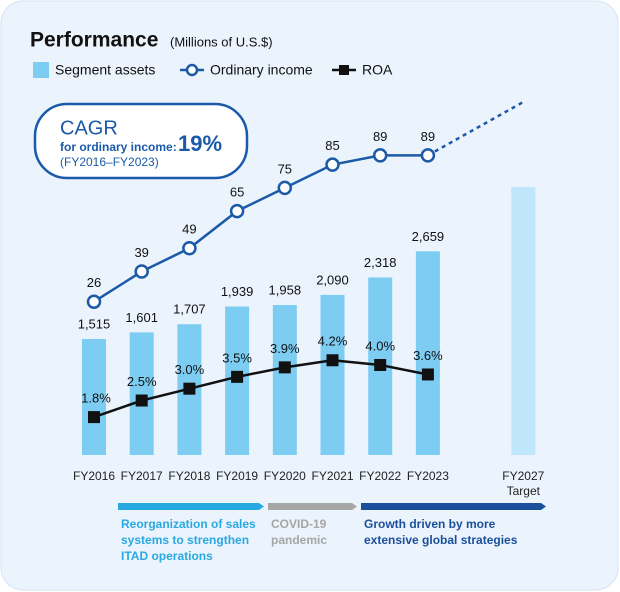  I want to click on data-label: 4.0%, so click(380, 345).